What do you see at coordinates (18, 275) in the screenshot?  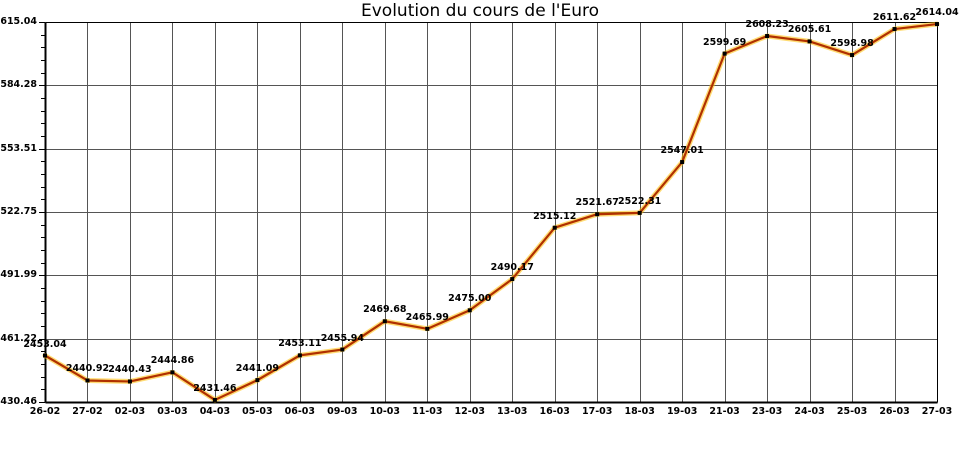 I see `y-axis-tick-label: 2491.99` at bounding box center [18, 275].